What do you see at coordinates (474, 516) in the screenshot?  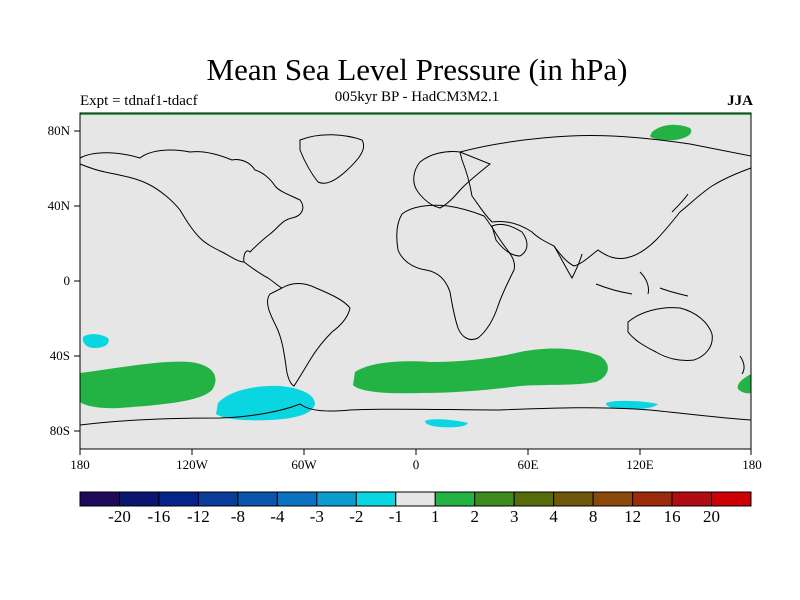 I see `colorbar-label: 2` at bounding box center [474, 516].